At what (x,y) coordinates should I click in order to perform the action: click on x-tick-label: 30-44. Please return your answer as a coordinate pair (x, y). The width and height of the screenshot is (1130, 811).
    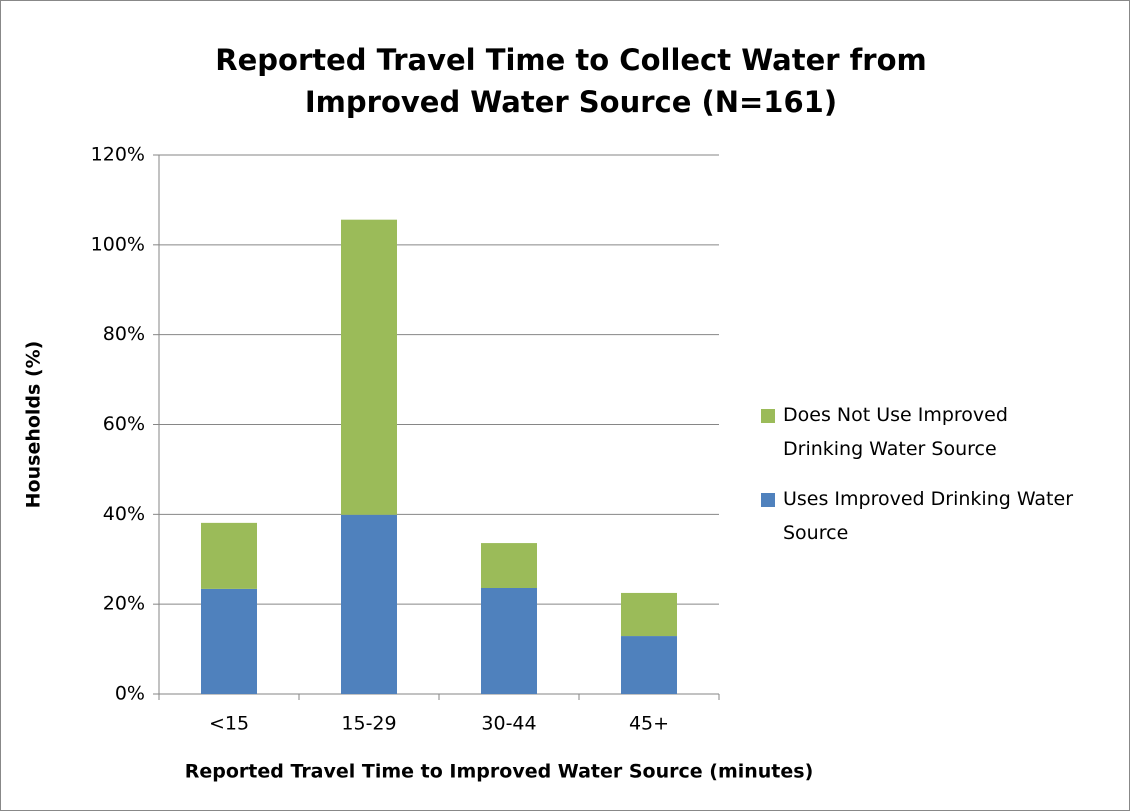
    Looking at the image, I should click on (508, 724).